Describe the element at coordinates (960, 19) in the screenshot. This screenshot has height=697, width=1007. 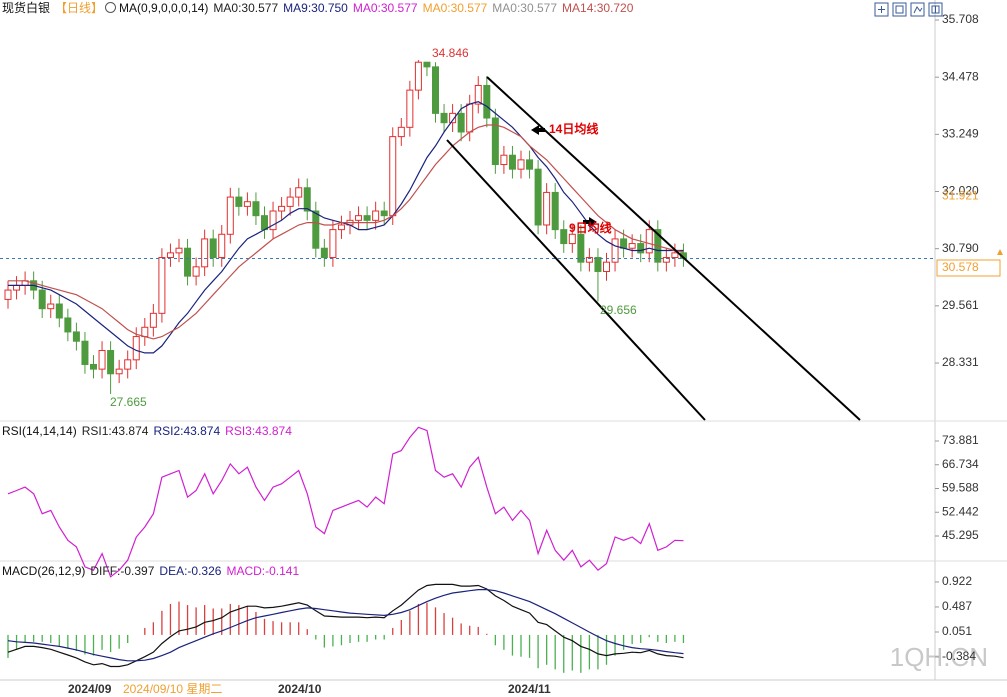
I see `y-tick-label: 35.708` at that location.